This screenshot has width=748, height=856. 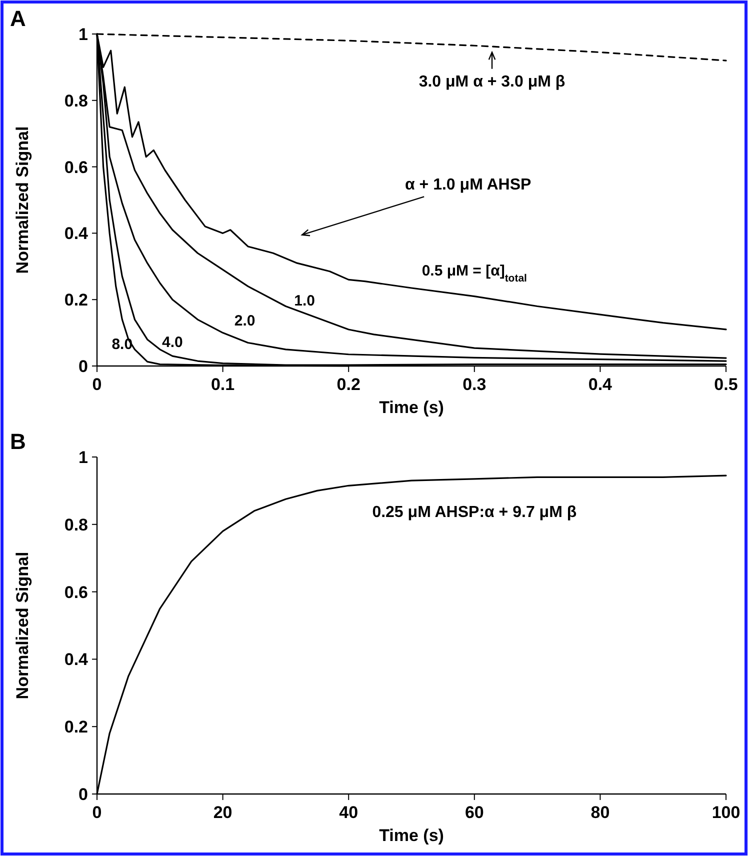 What do you see at coordinates (474, 812) in the screenshot?
I see `x-tick-label: 60` at bounding box center [474, 812].